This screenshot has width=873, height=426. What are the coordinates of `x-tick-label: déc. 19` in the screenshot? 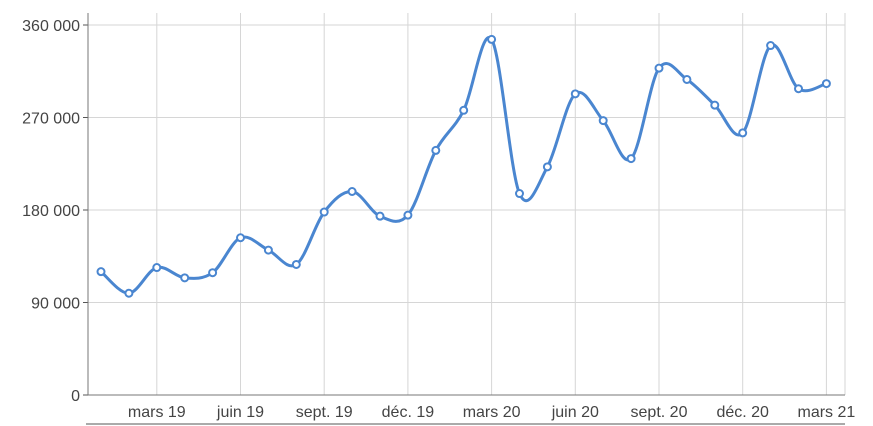 It's located at (408, 412).